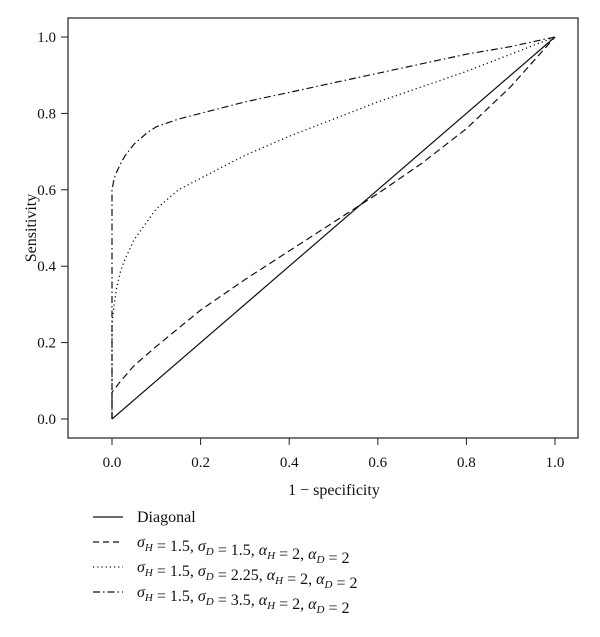  What do you see at coordinates (243, 550) in the screenshot?
I see `legend-label: σH = 1.5, σD = 1.5, αH = 2, αD = 2` at bounding box center [243, 550].